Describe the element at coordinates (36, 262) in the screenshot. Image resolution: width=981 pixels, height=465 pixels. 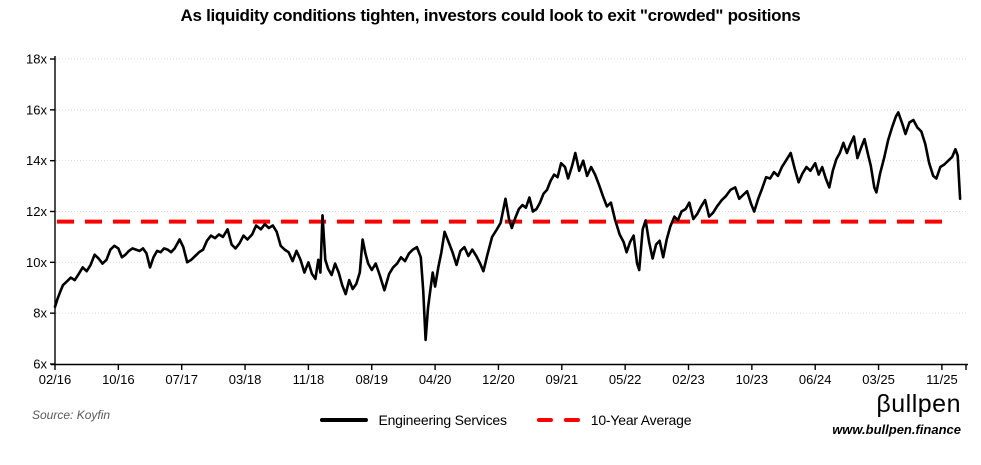
I see `y-tick-label: 10x` at that location.